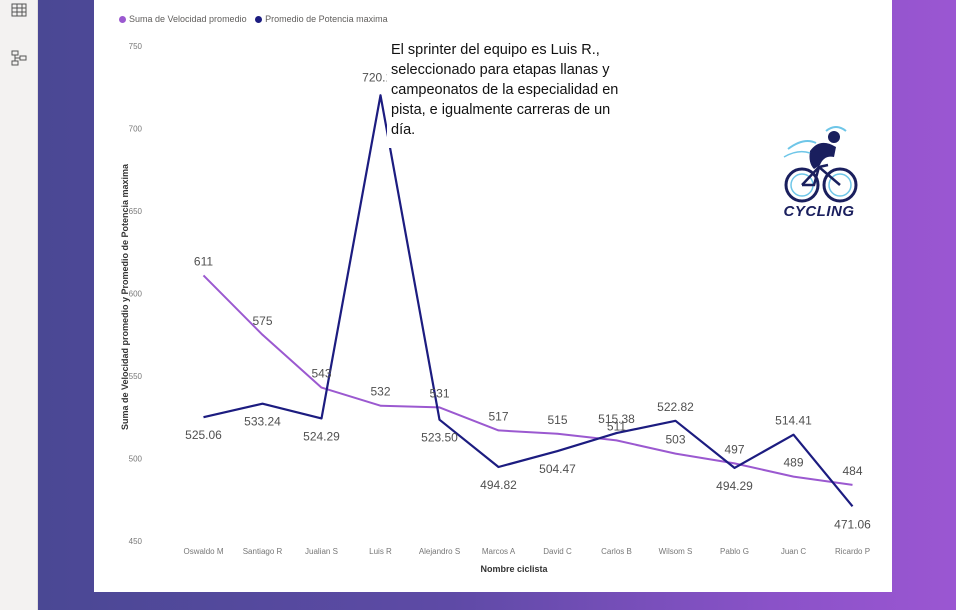 The height and width of the screenshot is (610, 956). What do you see at coordinates (136, 541) in the screenshot?
I see `y-tick-label-0: 450` at bounding box center [136, 541].